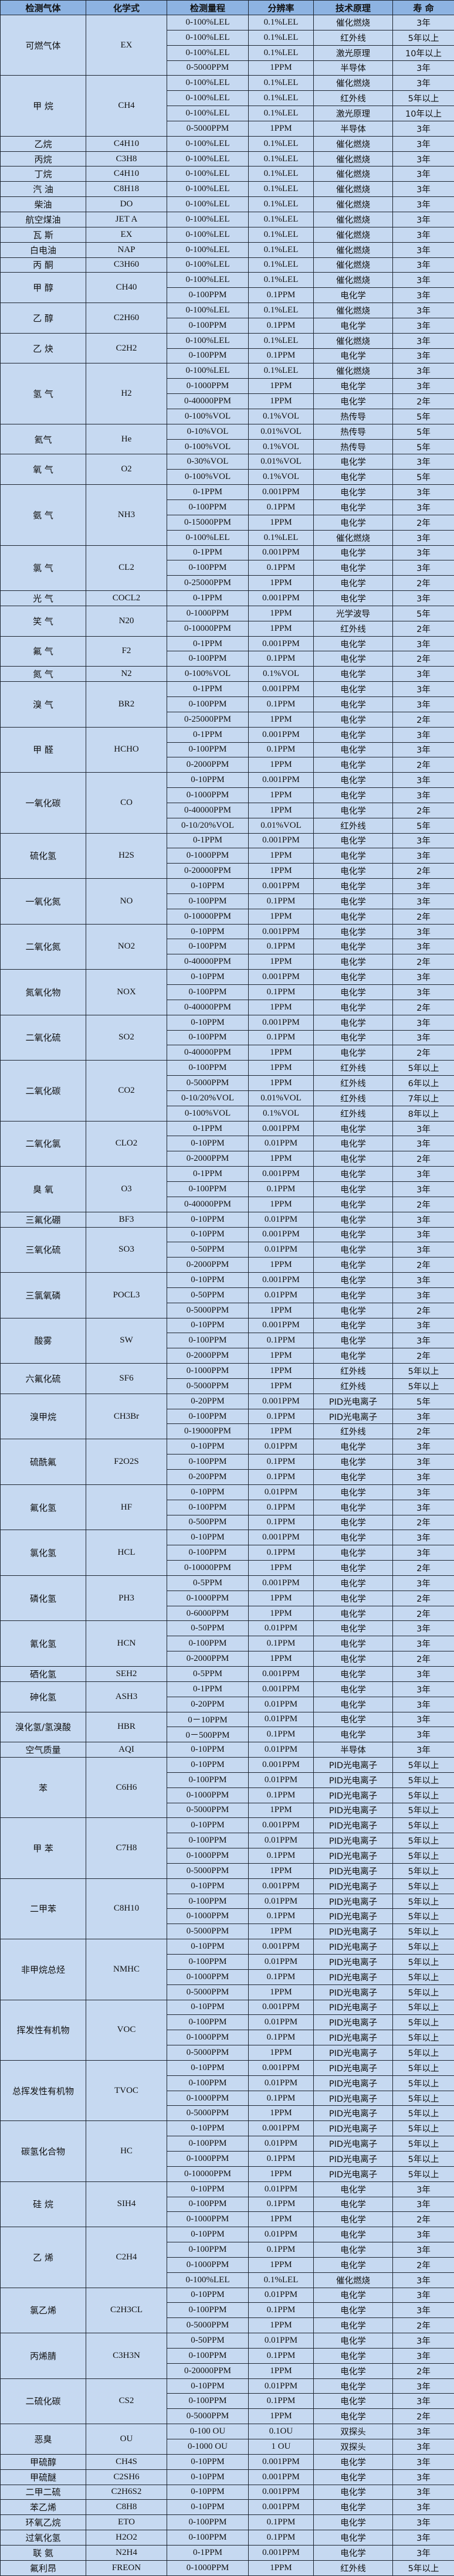  What do you see at coordinates (126, 2258) in the screenshot?
I see `formula-cell: C2H4` at bounding box center [126, 2258].